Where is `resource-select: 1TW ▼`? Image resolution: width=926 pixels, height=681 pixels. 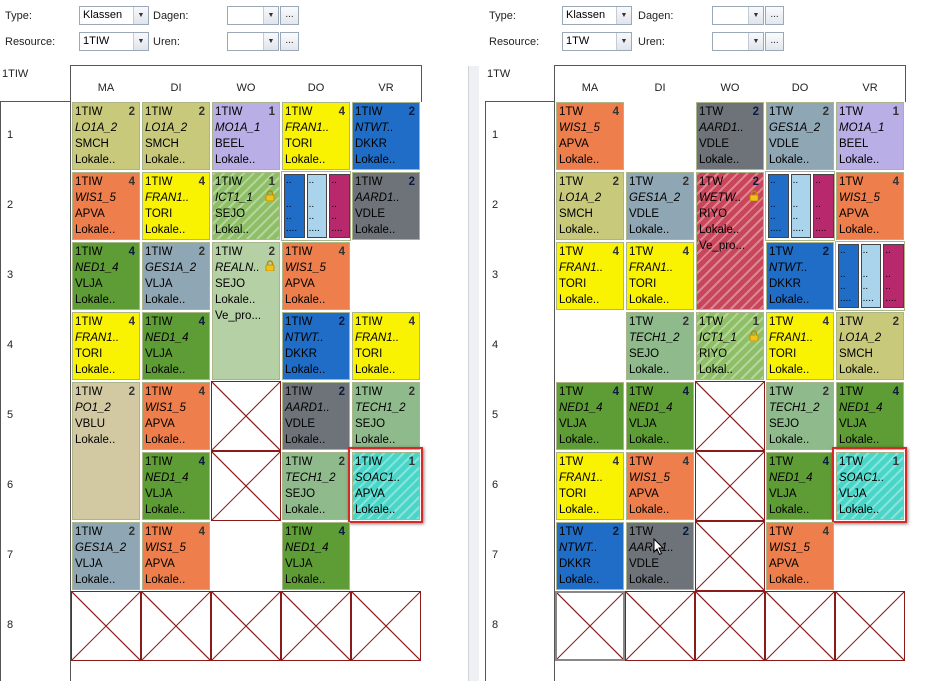
resource-select: 1TW ▼ is located at coordinates (597, 41).